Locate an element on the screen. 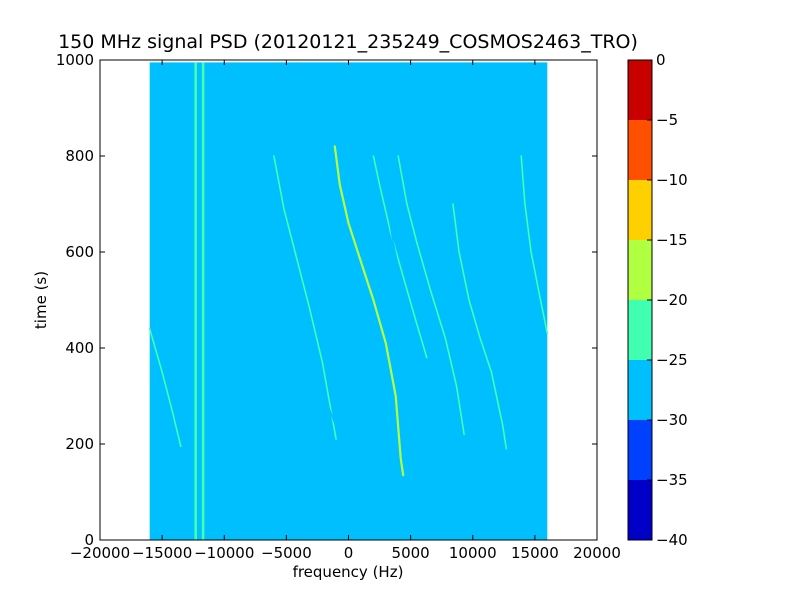 The width and height of the screenshot is (800, 600). colorbar-tick-label: −15 is located at coordinates (672, 240).